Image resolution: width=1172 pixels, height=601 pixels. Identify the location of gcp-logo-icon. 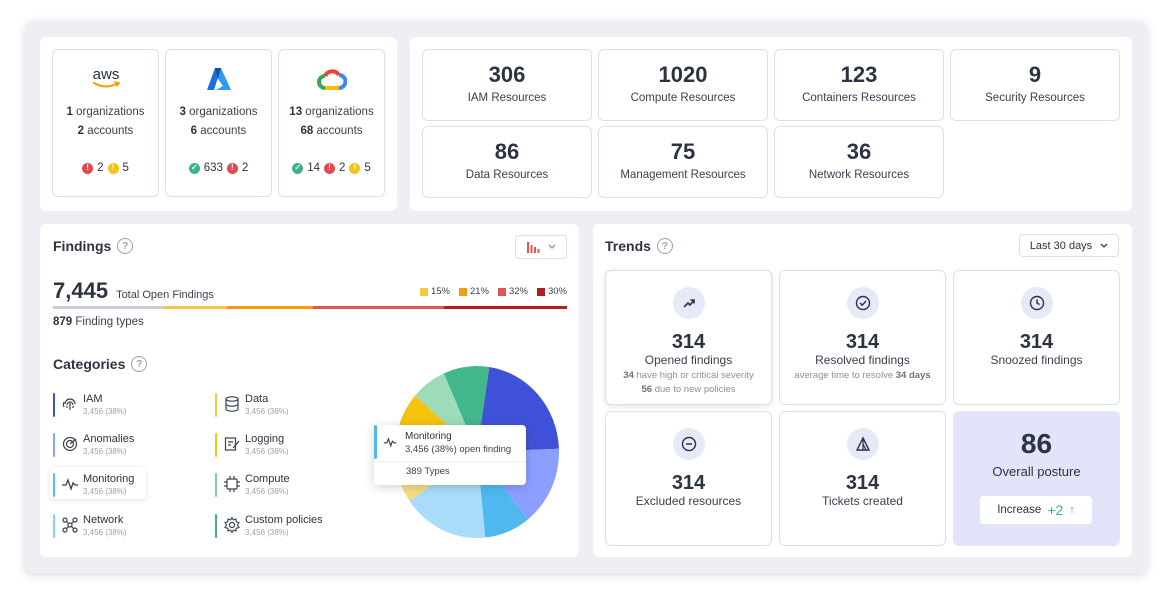
(331, 79).